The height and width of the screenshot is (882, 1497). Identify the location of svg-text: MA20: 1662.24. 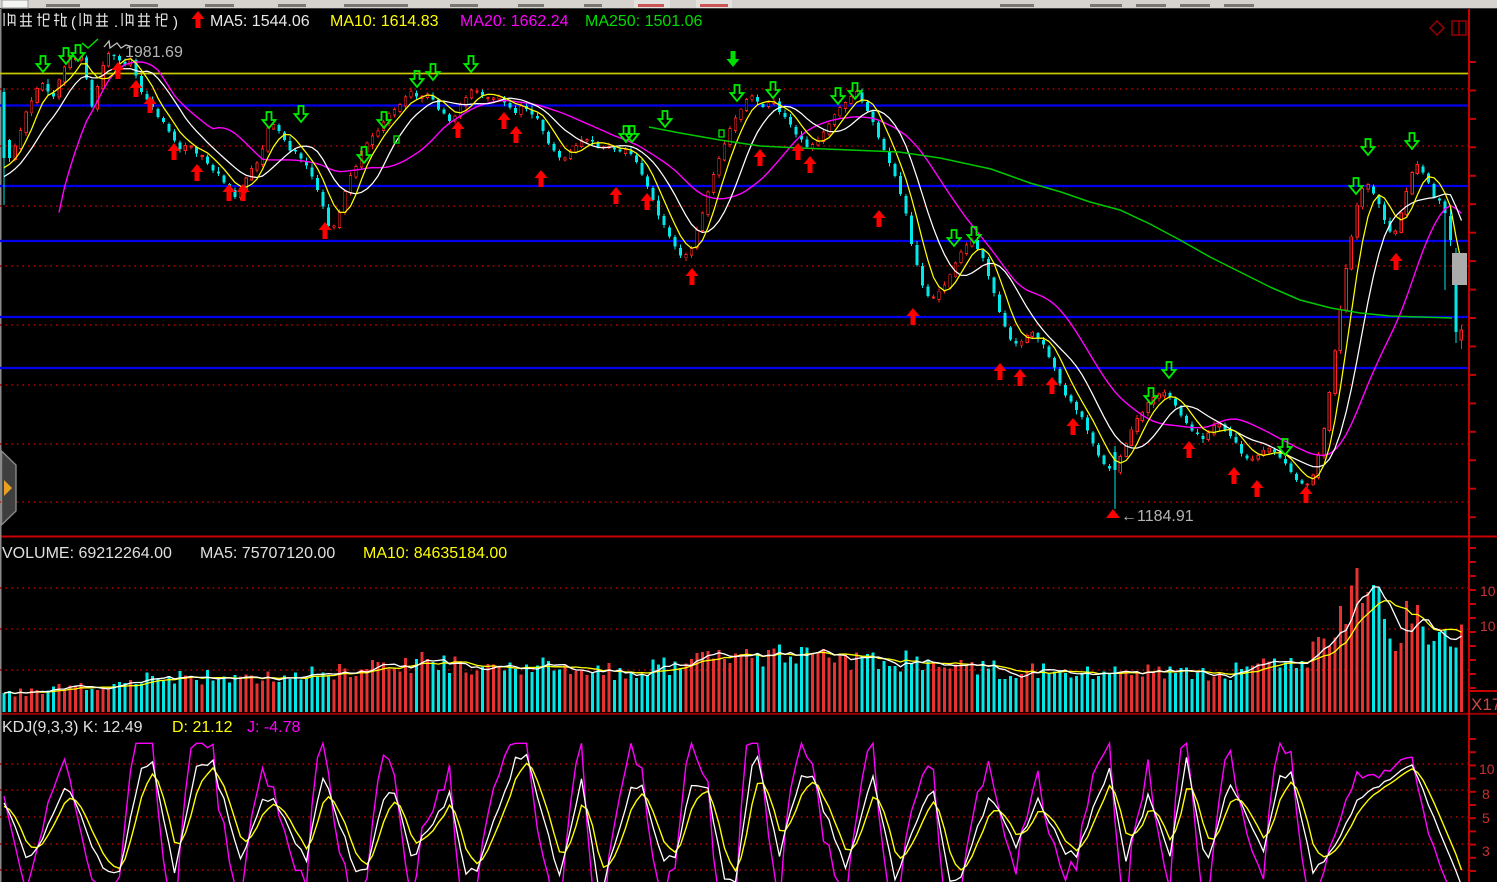
(514, 21).